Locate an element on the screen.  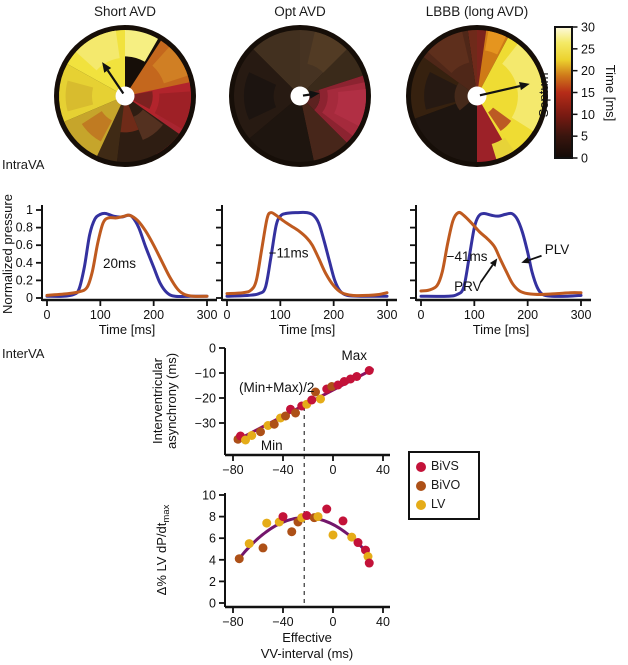
svg-text: −11ms is located at coordinates (289, 253).